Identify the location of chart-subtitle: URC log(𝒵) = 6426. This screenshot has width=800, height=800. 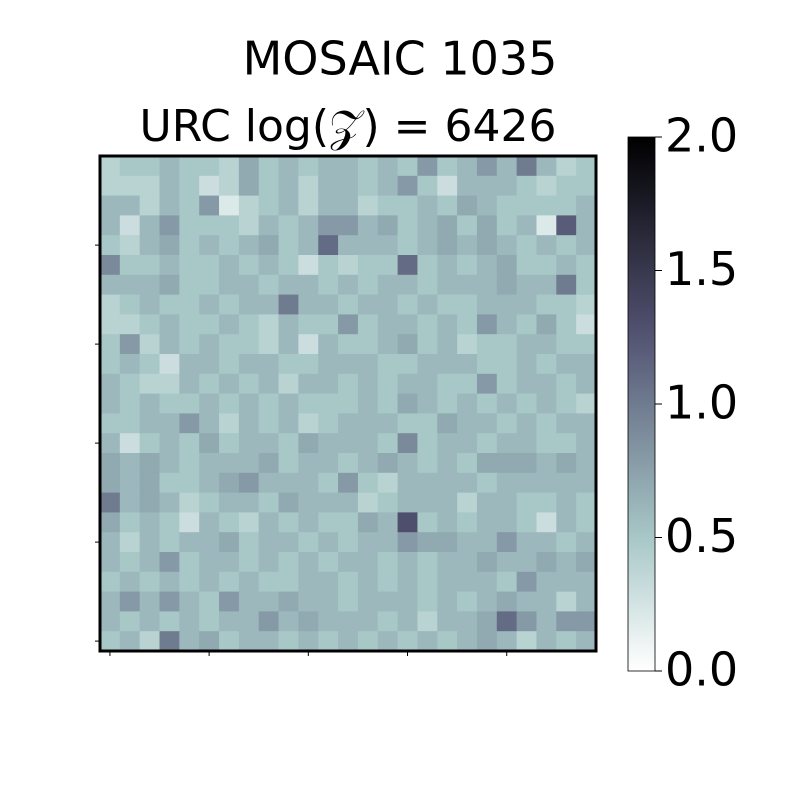
(347, 126).